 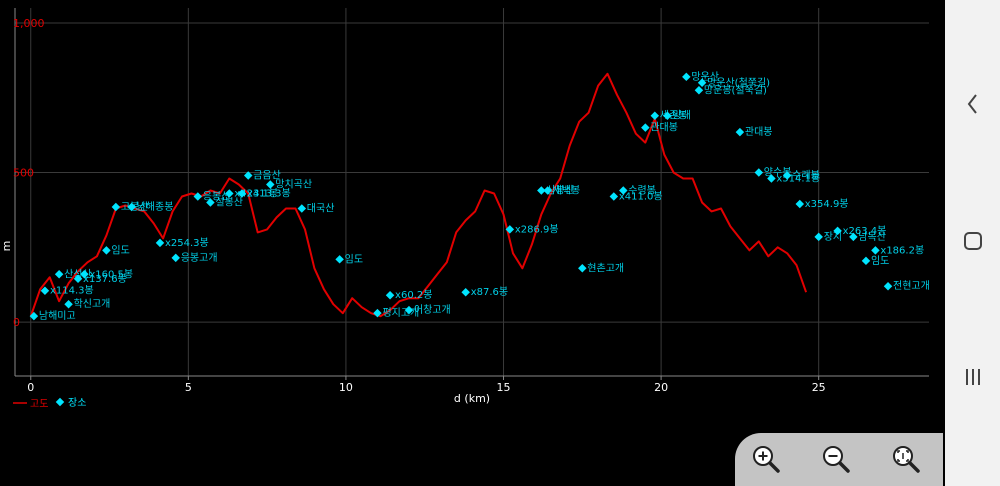 I want to click on y-tick-label: 1,000, so click(x=29, y=23).